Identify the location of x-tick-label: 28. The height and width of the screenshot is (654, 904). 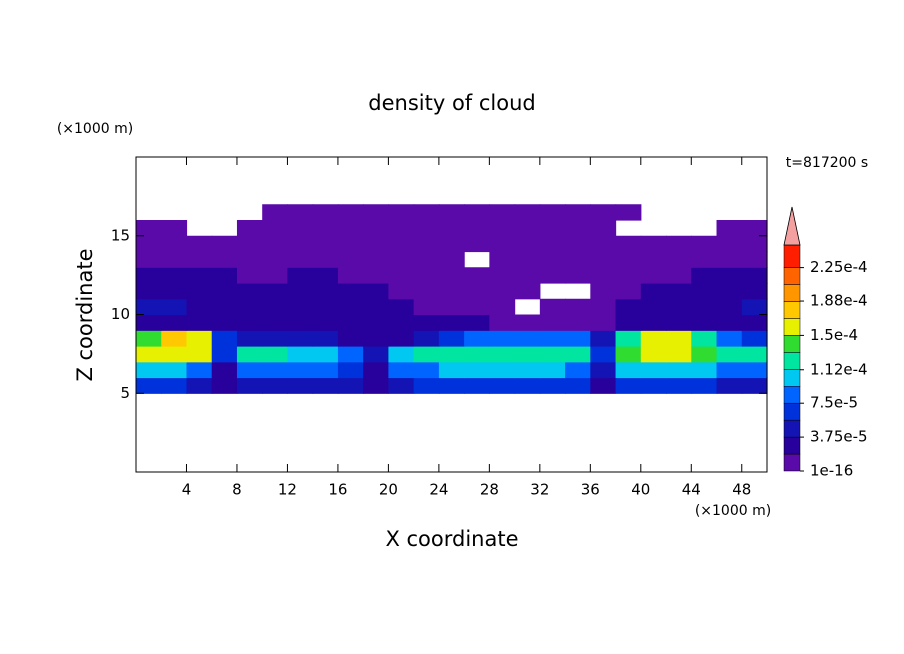
(489, 490).